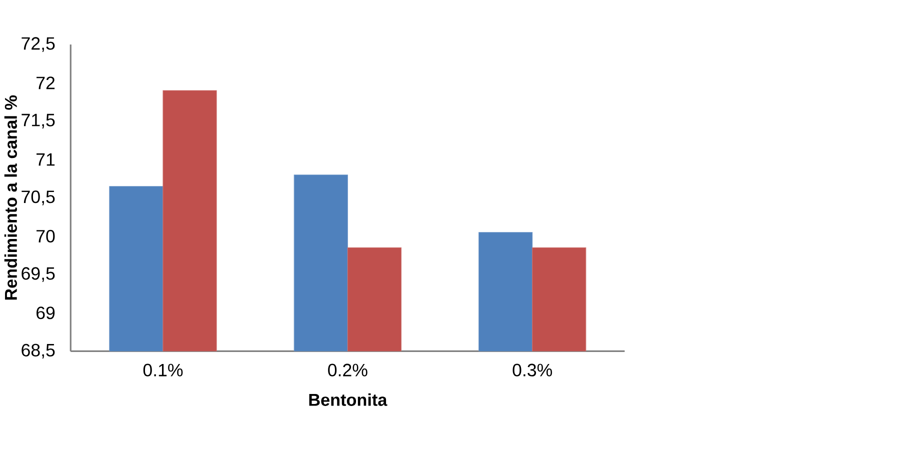 The width and height of the screenshot is (904, 468). Describe the element at coordinates (532, 370) in the screenshot. I see `x-tick-label: 0.3%` at that location.